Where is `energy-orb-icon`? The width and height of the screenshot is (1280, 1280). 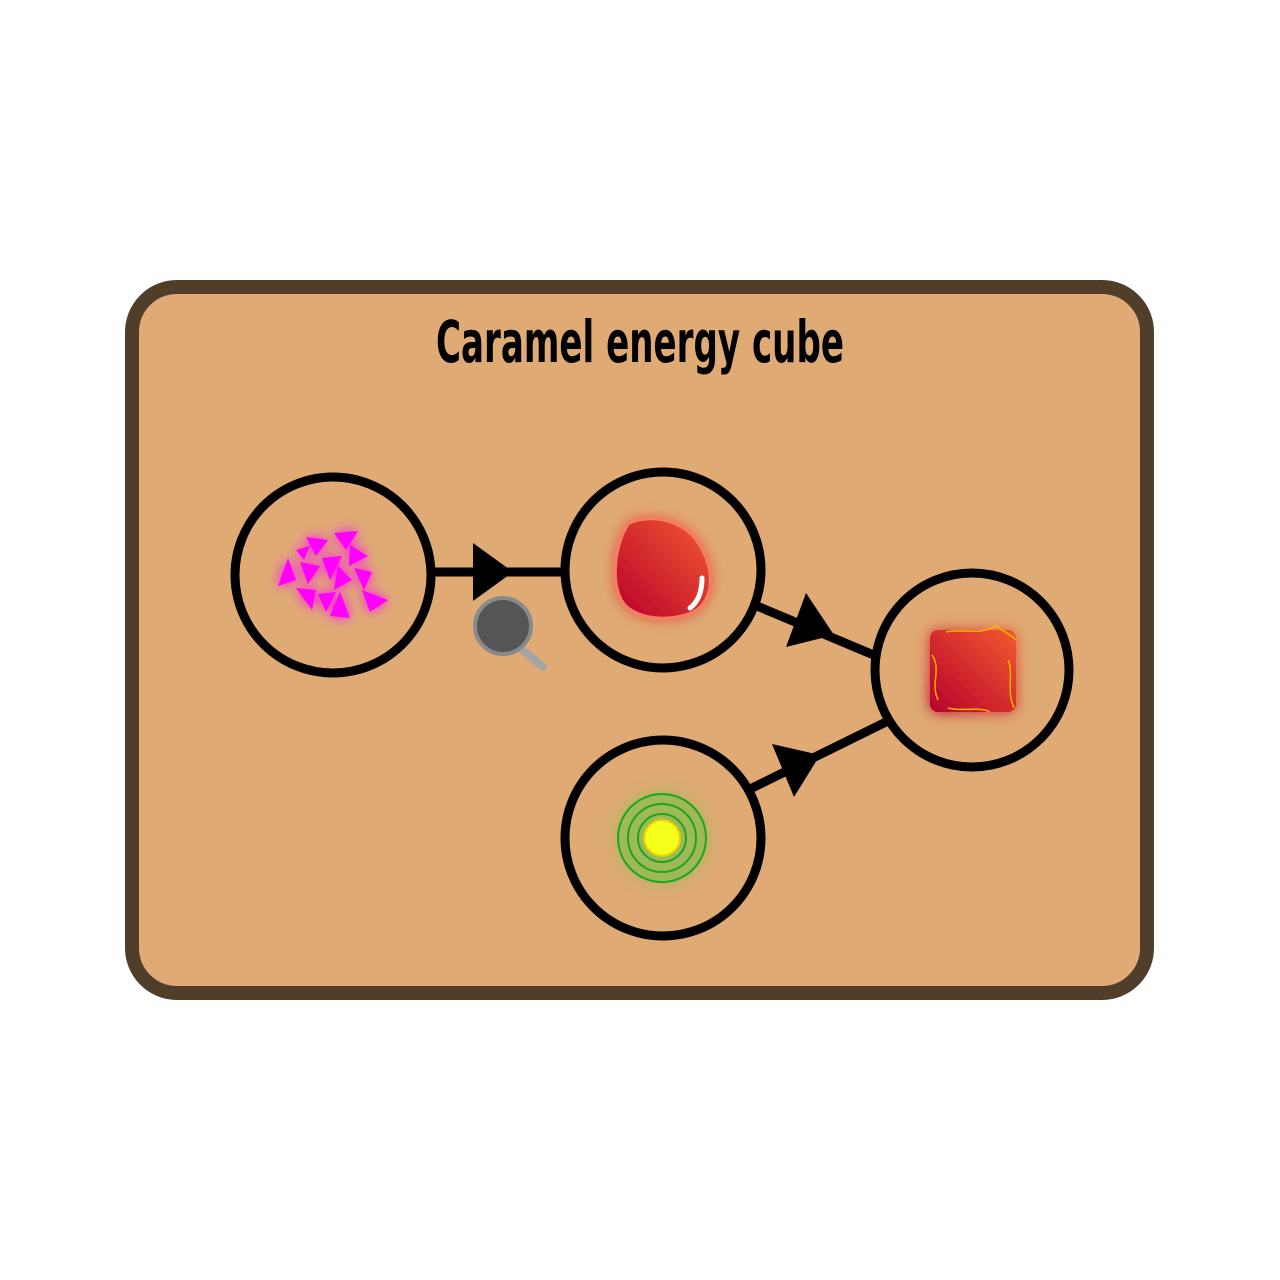
energy-orb-icon is located at coordinates (662, 838).